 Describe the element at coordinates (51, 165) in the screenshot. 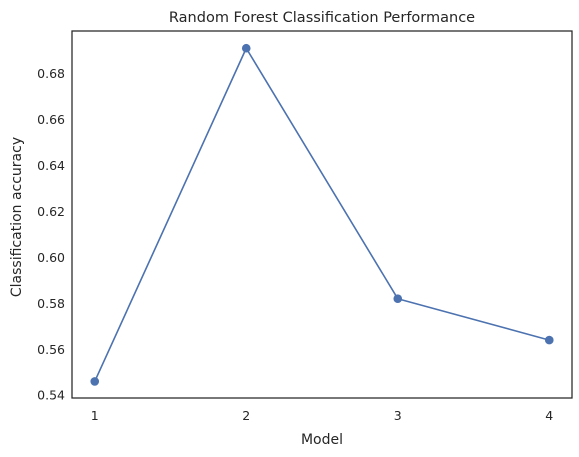

I see `y-tick-label: 0.64` at that location.